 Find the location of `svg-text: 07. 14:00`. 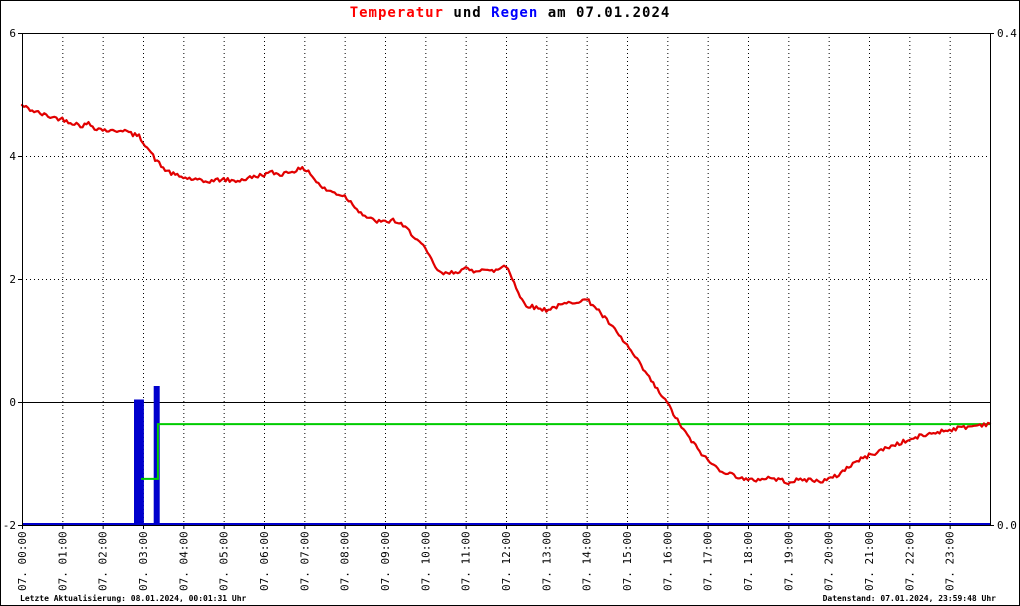

svg-text: 07. 14:00 is located at coordinates (587, 561).